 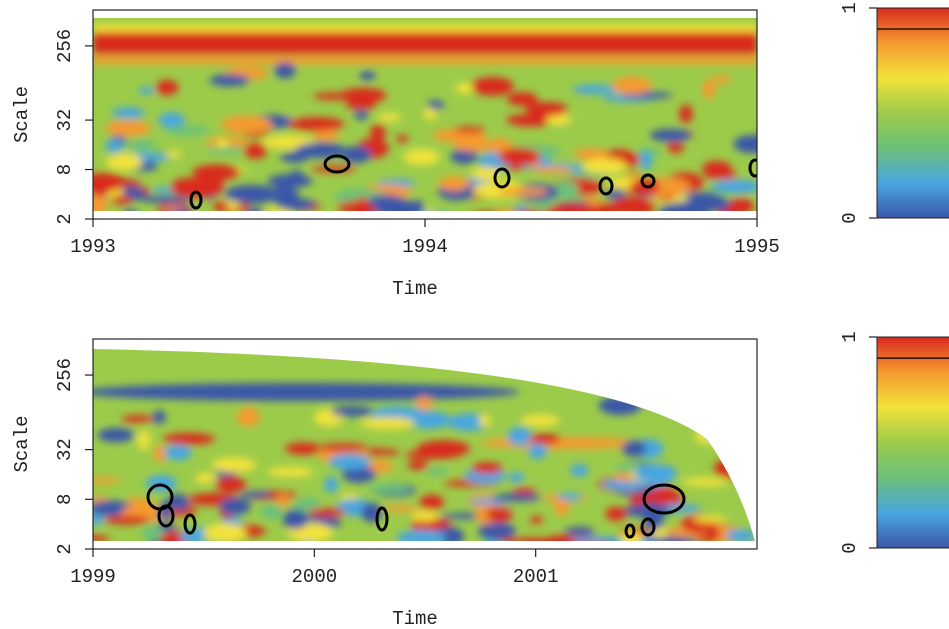 What do you see at coordinates (22, 443) in the screenshot?
I see `y-axis-label: Scale` at bounding box center [22, 443].